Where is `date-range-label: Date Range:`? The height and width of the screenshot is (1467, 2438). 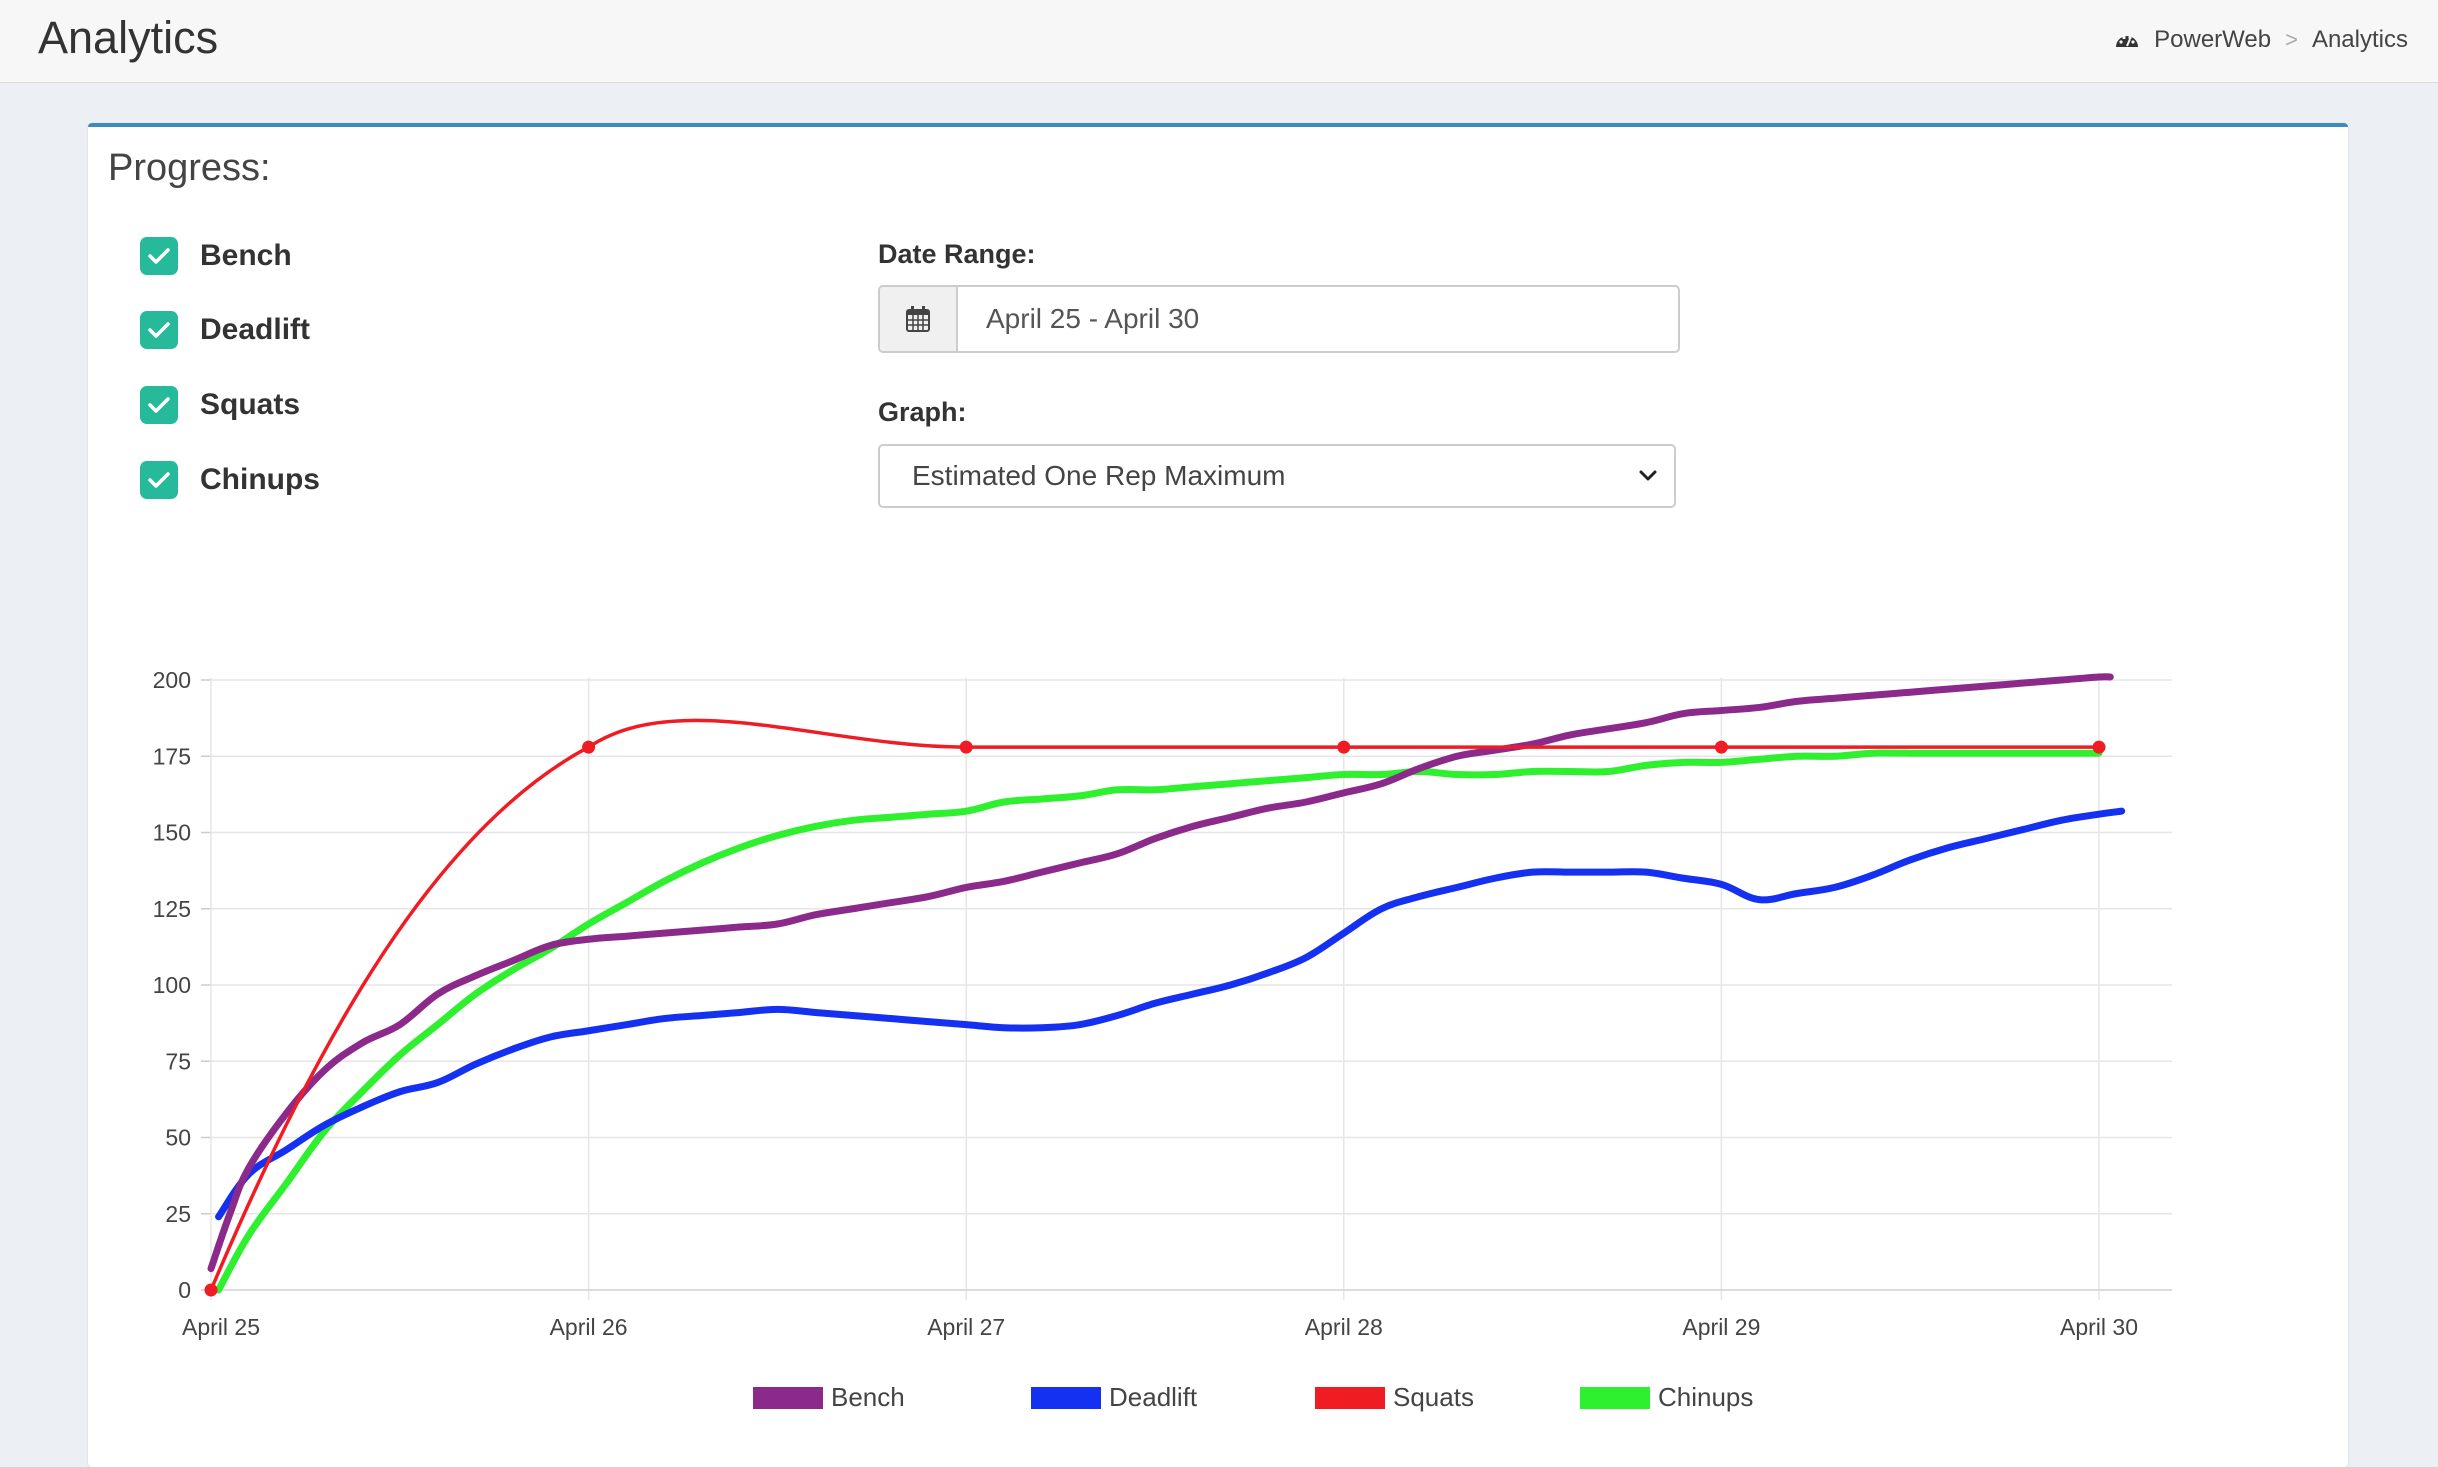 date-range-label: Date Range: is located at coordinates (957, 254).